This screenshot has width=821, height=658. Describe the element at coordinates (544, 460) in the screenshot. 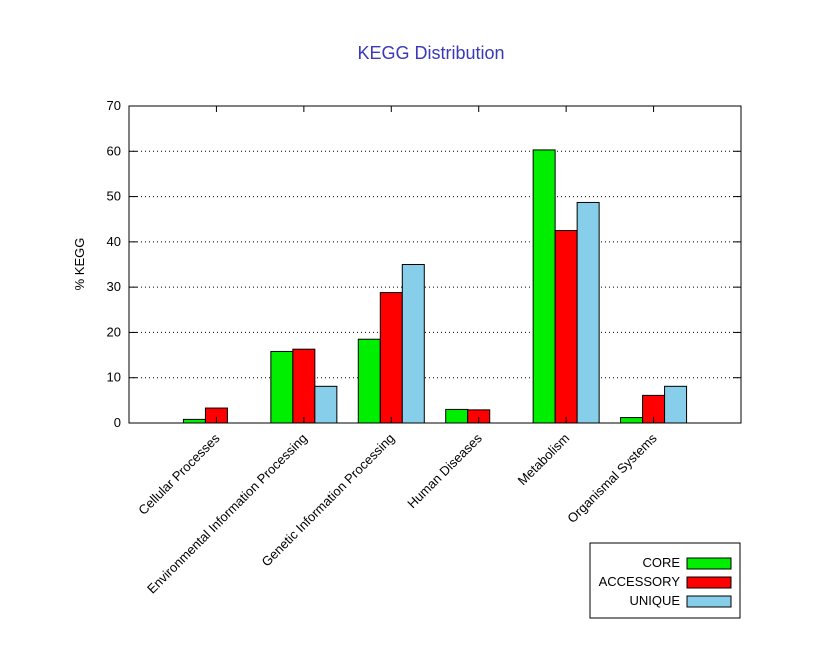

I see `x-tick-label: Metabolism` at that location.